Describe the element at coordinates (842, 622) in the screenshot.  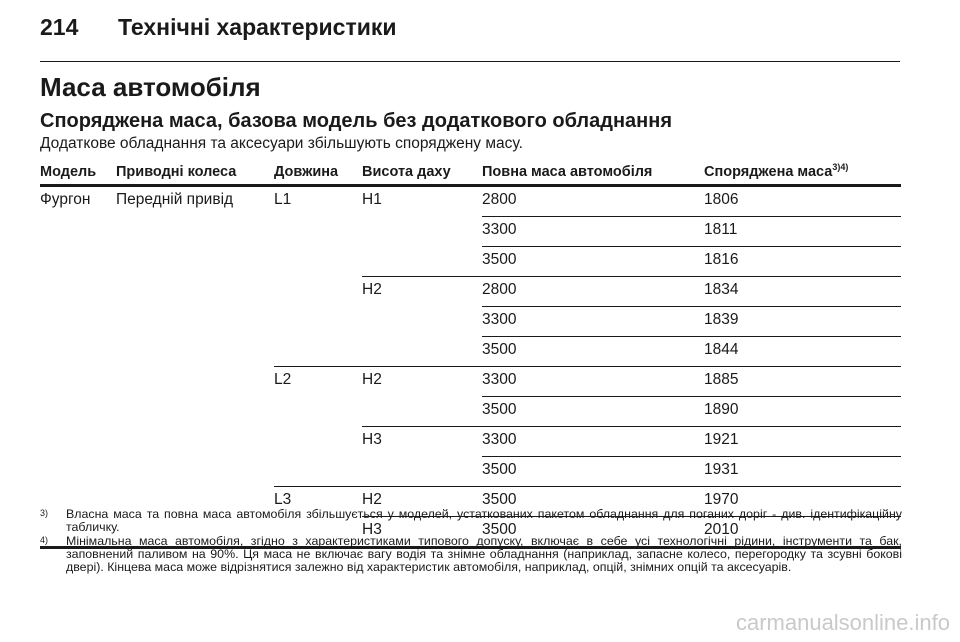
I see `watermark: carmanualsonline.info` at that location.